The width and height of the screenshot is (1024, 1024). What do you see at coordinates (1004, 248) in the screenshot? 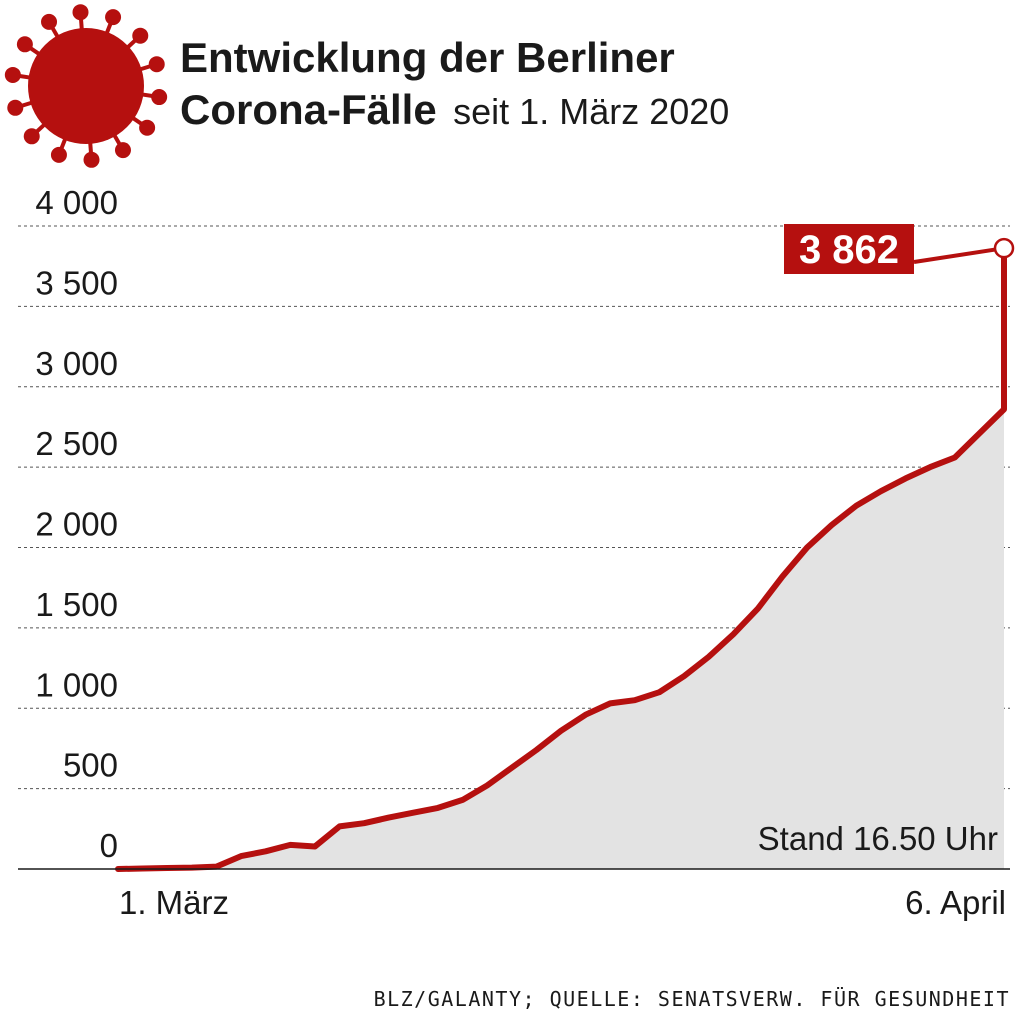
I see `highlight-point` at bounding box center [1004, 248].